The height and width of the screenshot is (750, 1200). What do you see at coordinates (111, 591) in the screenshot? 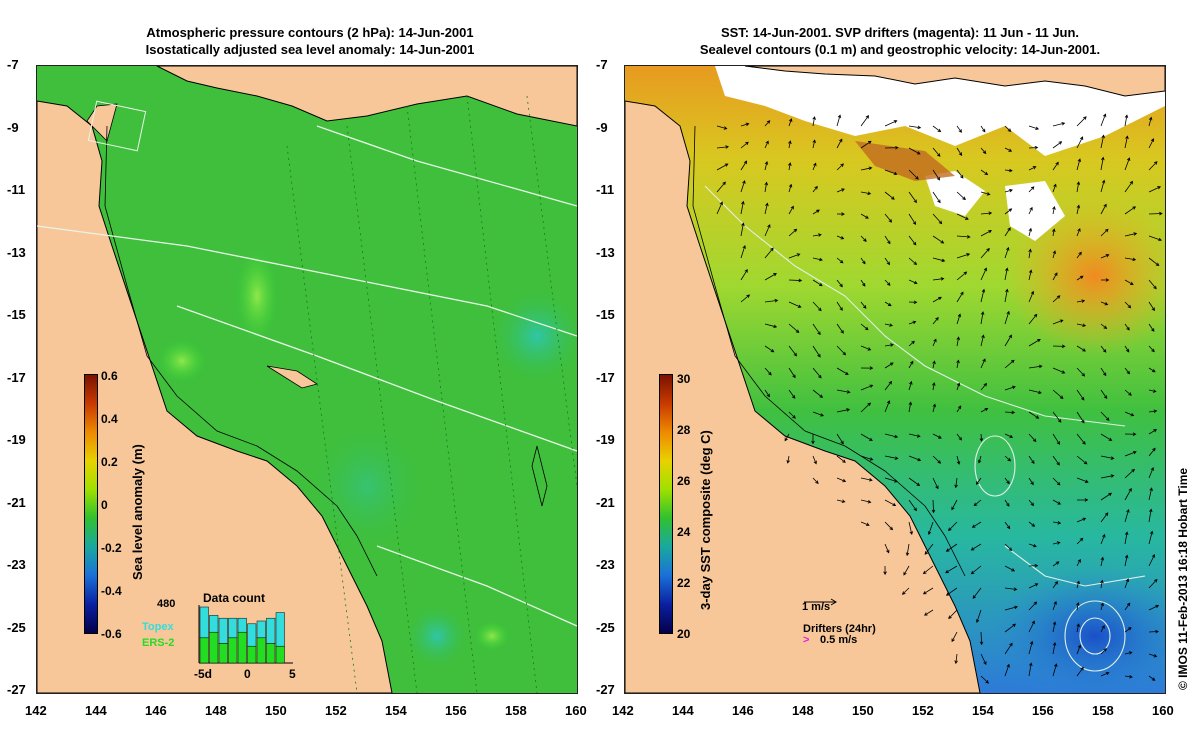
I see `cb-left-tick-5: -0.4` at bounding box center [111, 591].